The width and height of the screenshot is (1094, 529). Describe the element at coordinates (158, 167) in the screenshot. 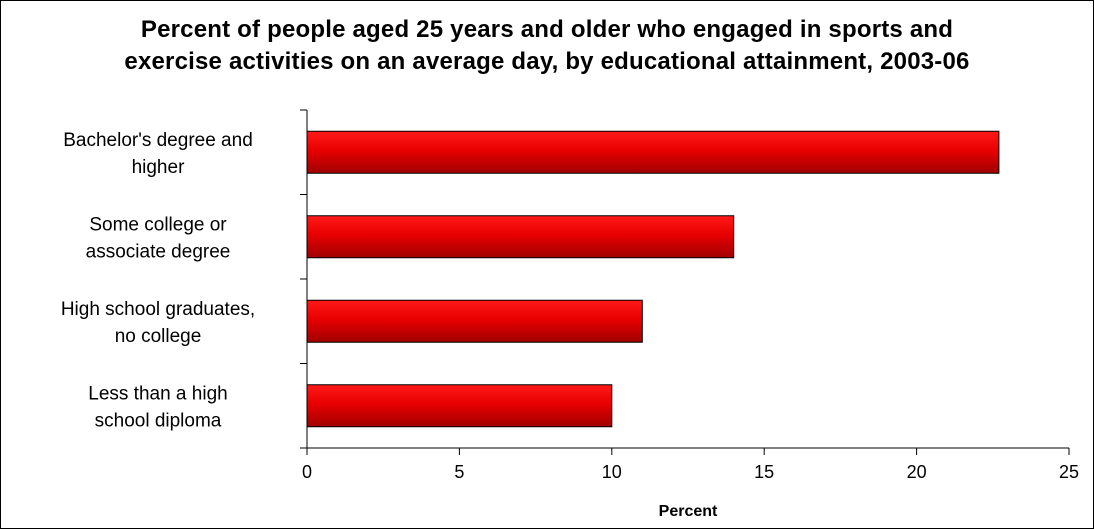

I see `category-label: higher` at that location.